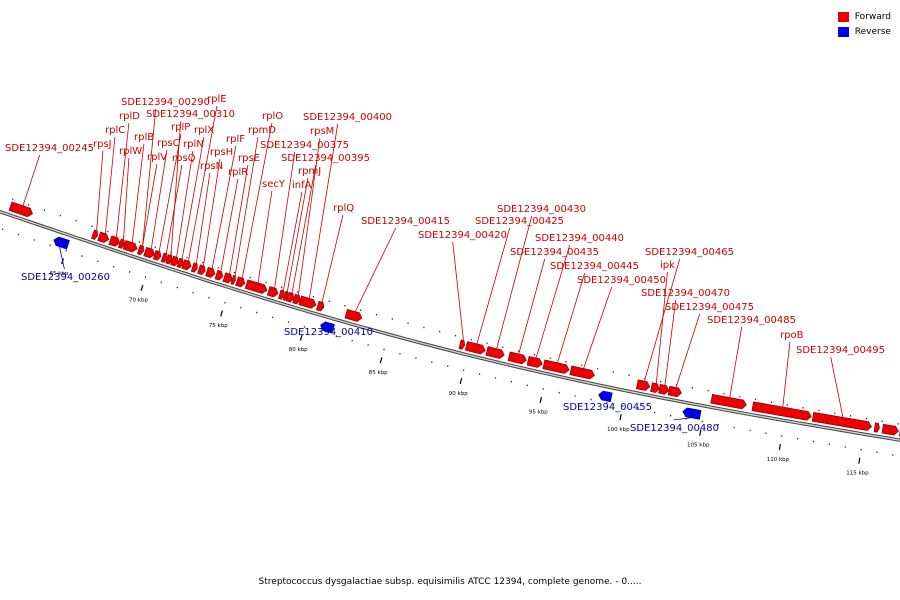 The width and height of the screenshot is (900, 600). Describe the element at coordinates (233, 279) in the screenshot. I see `gene-rpmD` at that location.